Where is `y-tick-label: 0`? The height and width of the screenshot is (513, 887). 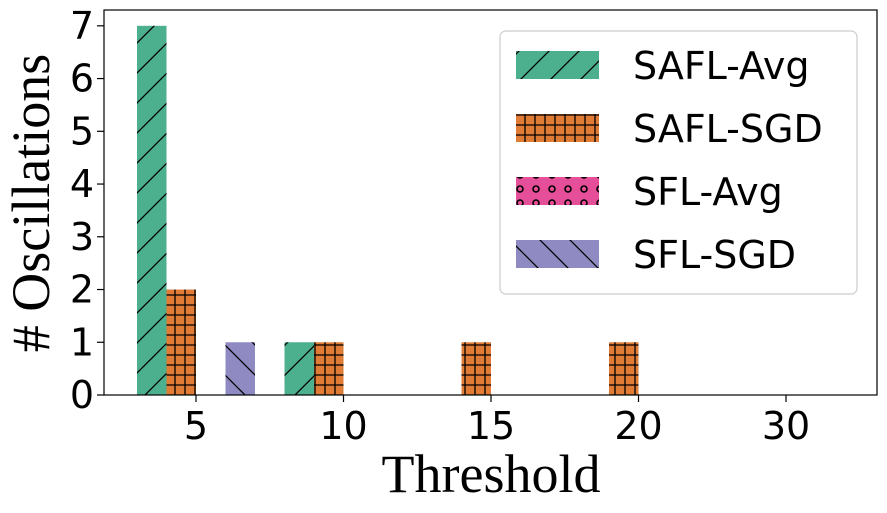 y-tick-label: 0 is located at coordinates (82, 395).